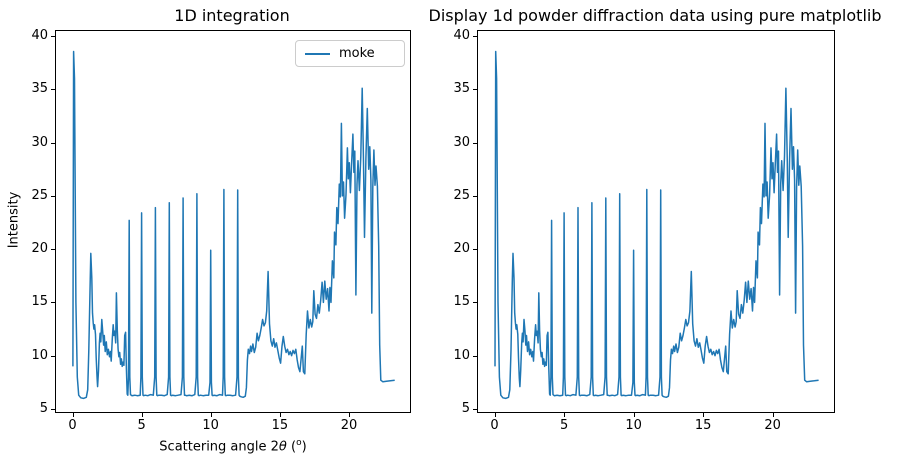 This screenshot has width=900, height=475. Describe the element at coordinates (317, 53) in the screenshot. I see `legend-line-sample` at that location.